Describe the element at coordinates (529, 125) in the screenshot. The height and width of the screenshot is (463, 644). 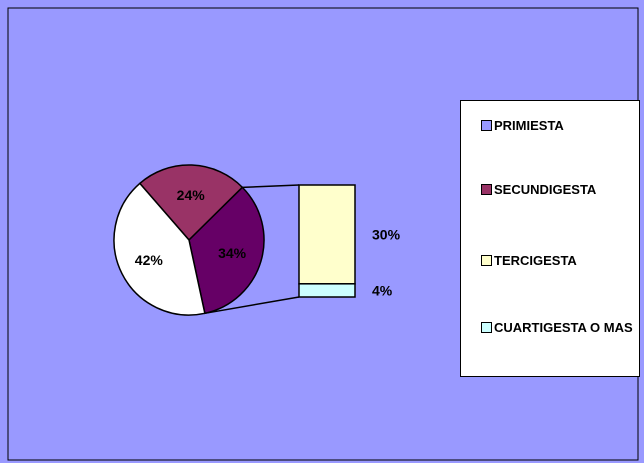
I see `legend-label: PRIMIESTA` at that location.